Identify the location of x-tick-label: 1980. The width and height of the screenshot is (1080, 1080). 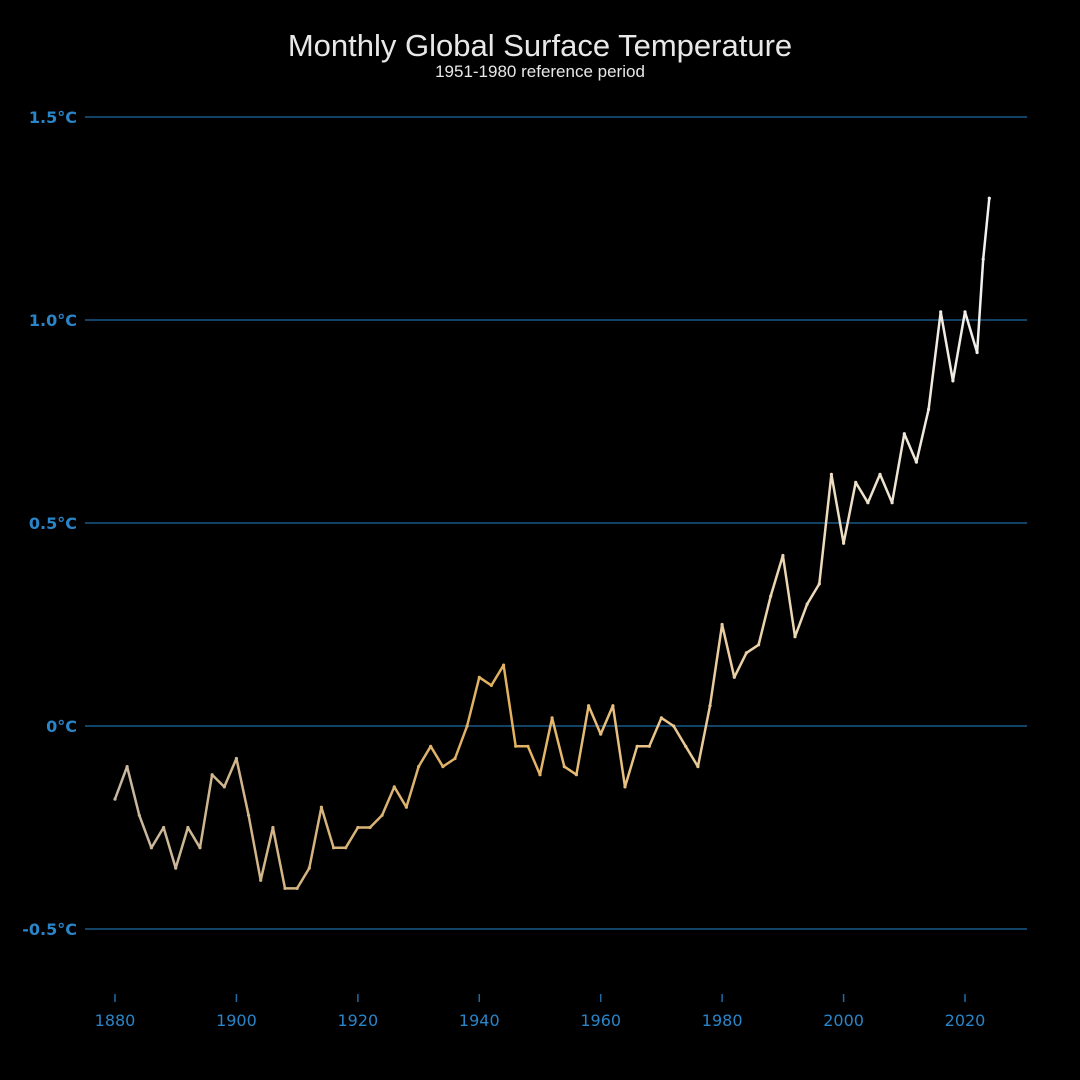
(722, 1020).